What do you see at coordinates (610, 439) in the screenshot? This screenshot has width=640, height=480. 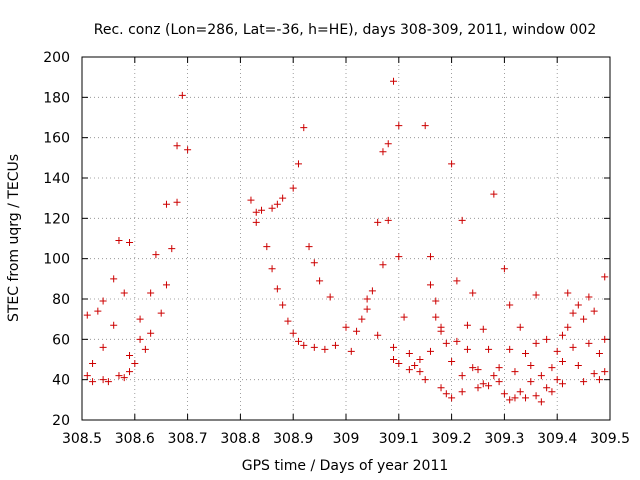 I see `x-tick-label: 309.5` at bounding box center [610, 439].